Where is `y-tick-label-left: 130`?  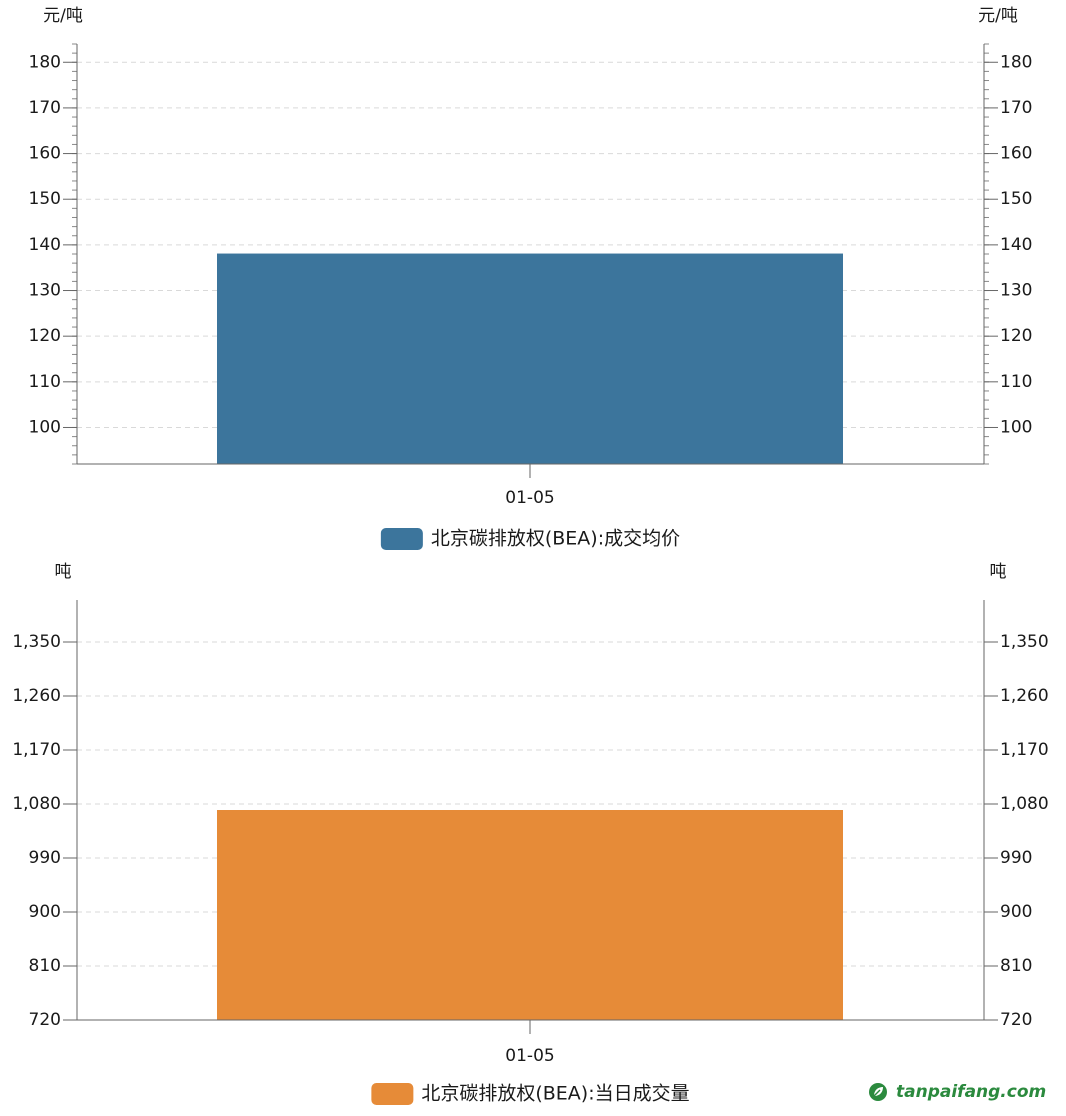
y-tick-label-left: 130 is located at coordinates (45, 291).